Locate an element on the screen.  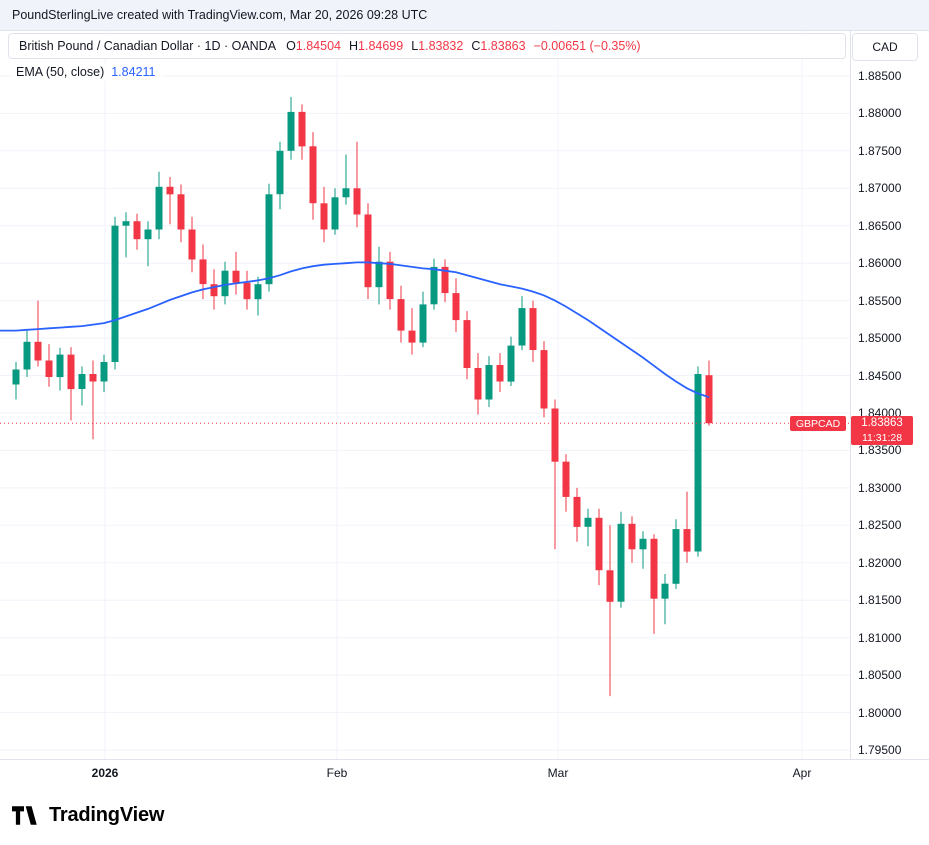
ema-line is located at coordinates (355, 330).